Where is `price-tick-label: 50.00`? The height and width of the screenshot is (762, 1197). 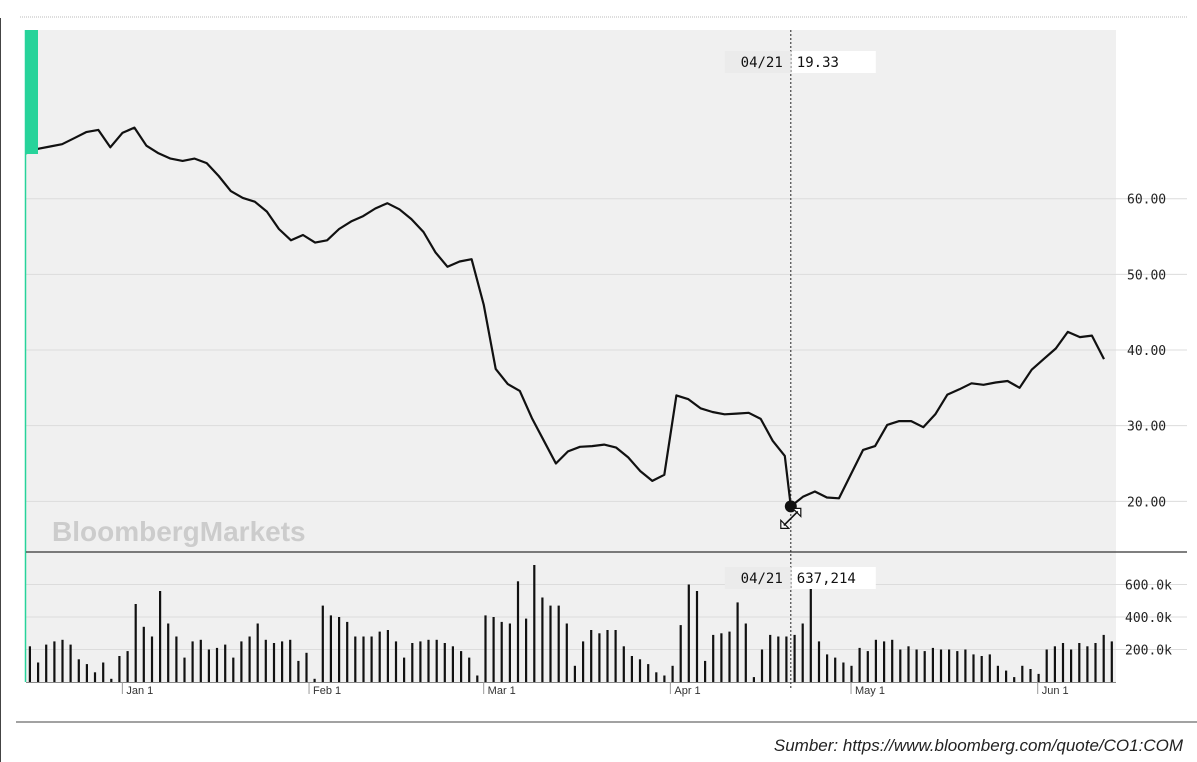
price-tick-label: 50.00 is located at coordinates (1146, 275).